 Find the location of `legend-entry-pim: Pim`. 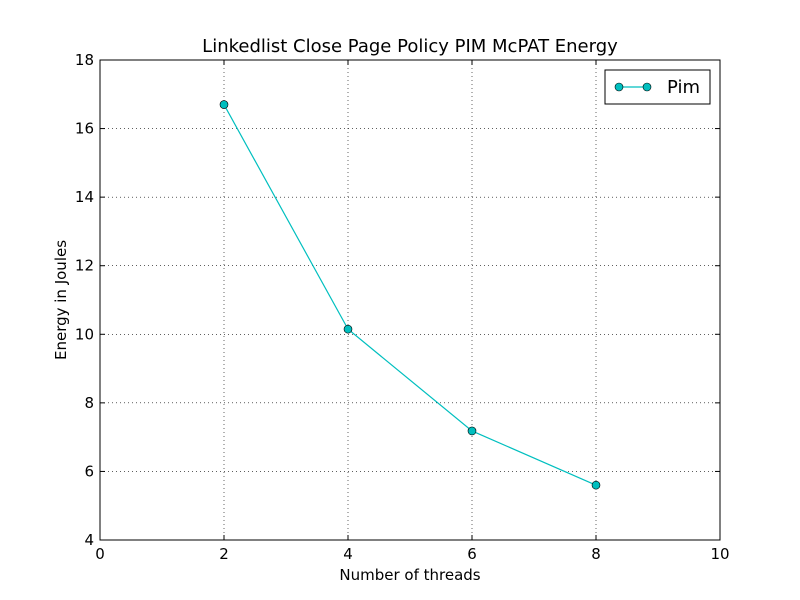

legend-entry-pim: Pim is located at coordinates (683, 87).